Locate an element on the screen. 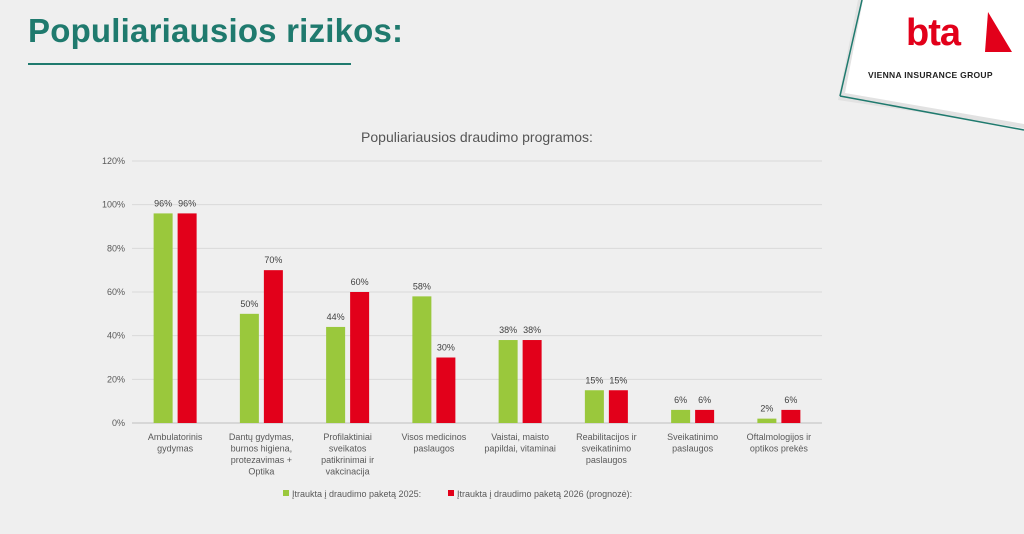  data-label-2025: 15% is located at coordinates (594, 380).